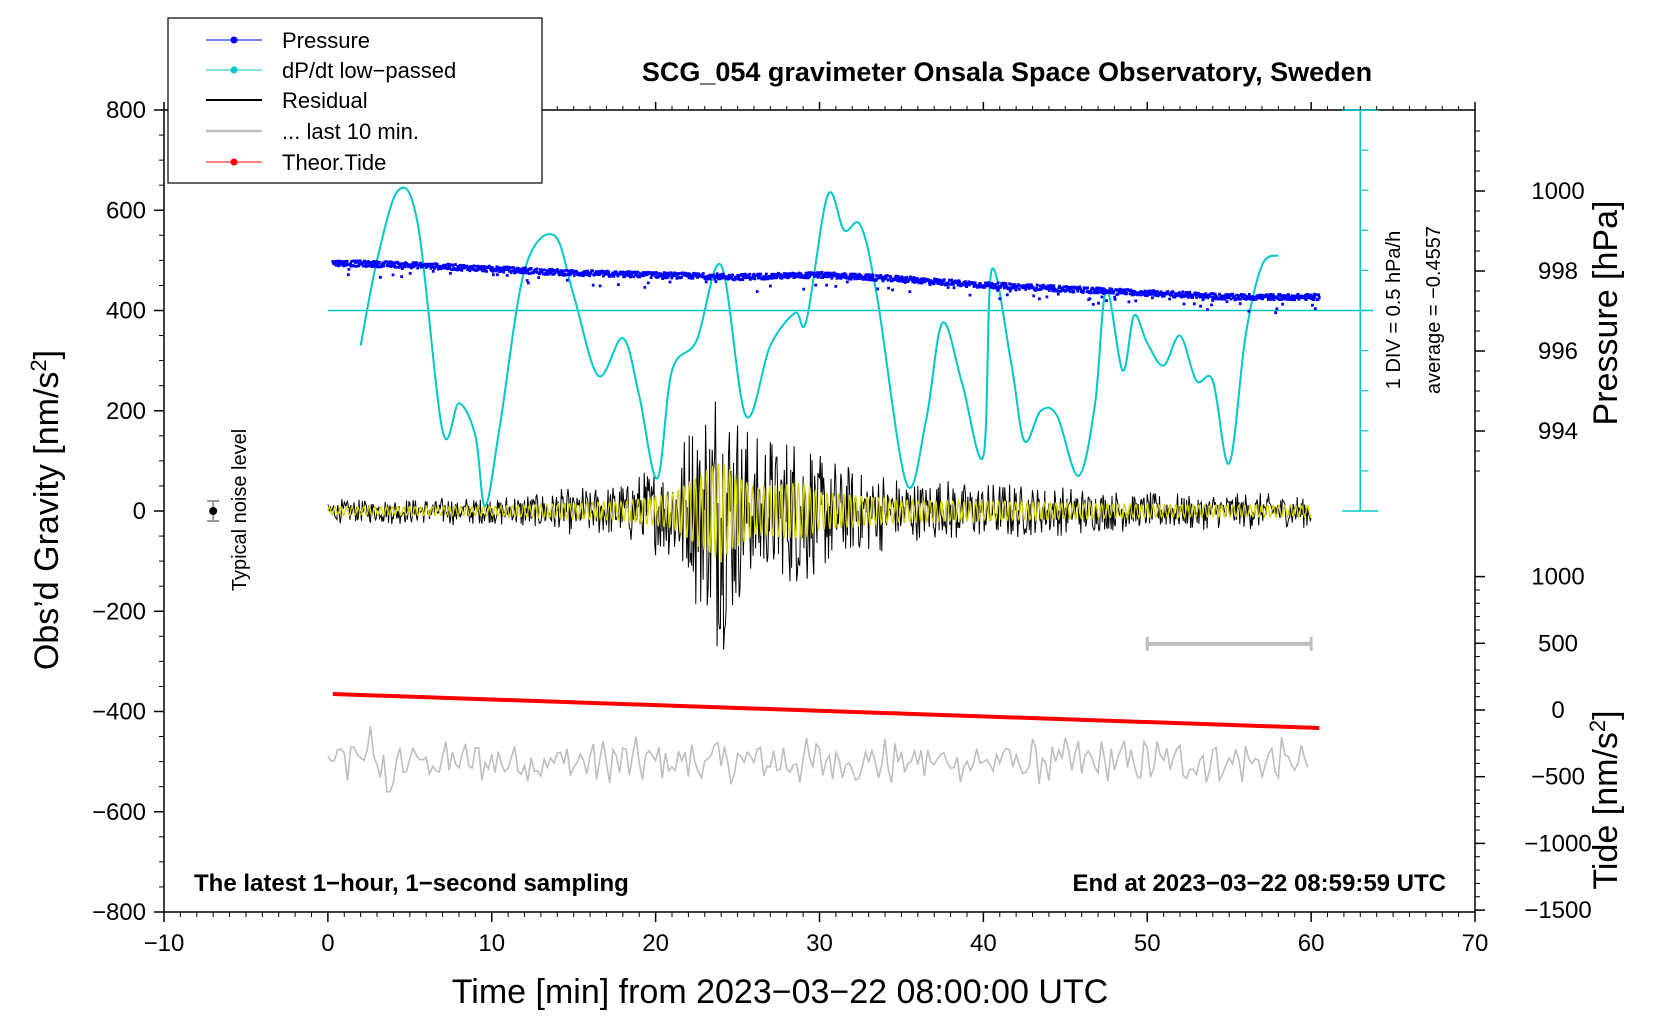 This screenshot has height=1020, width=1660. Describe the element at coordinates (327, 943) in the screenshot. I see `x-tick-label: 0` at that location.